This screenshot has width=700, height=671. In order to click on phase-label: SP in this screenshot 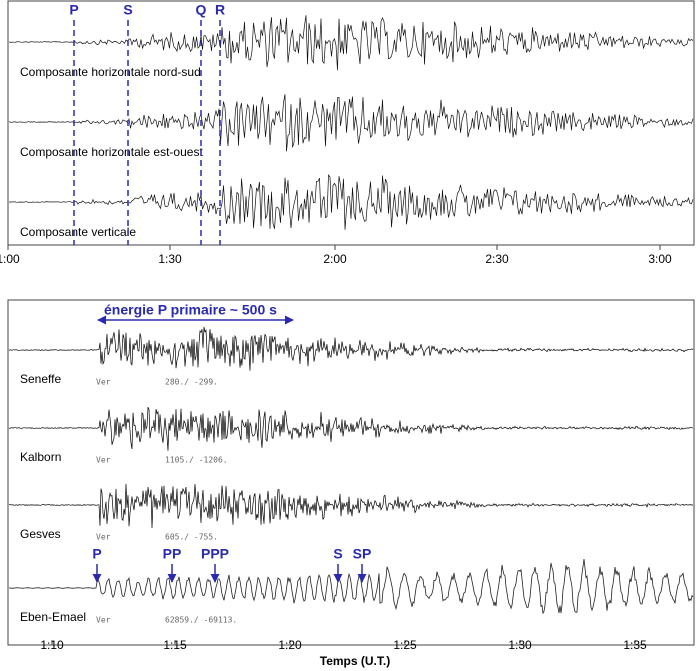, I will do `click(362, 554)`.